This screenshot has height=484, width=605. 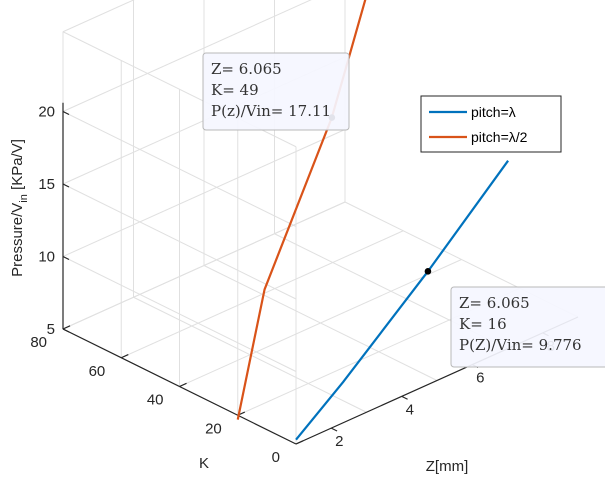 I want to click on k-tick-label: 0, so click(x=276, y=457).